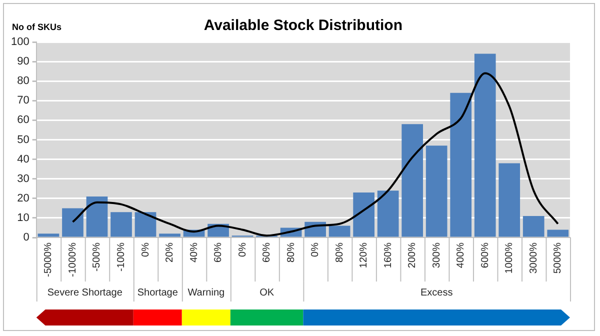 The image size is (600, 336). What do you see at coordinates (436, 293) in the screenshot?
I see `text: Excess` at bounding box center [436, 293].